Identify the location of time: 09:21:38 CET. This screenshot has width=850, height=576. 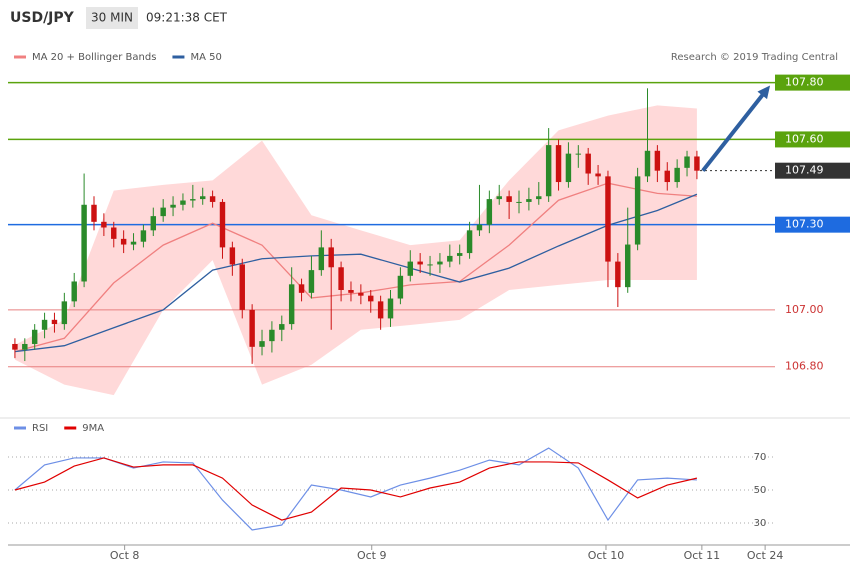
(187, 18).